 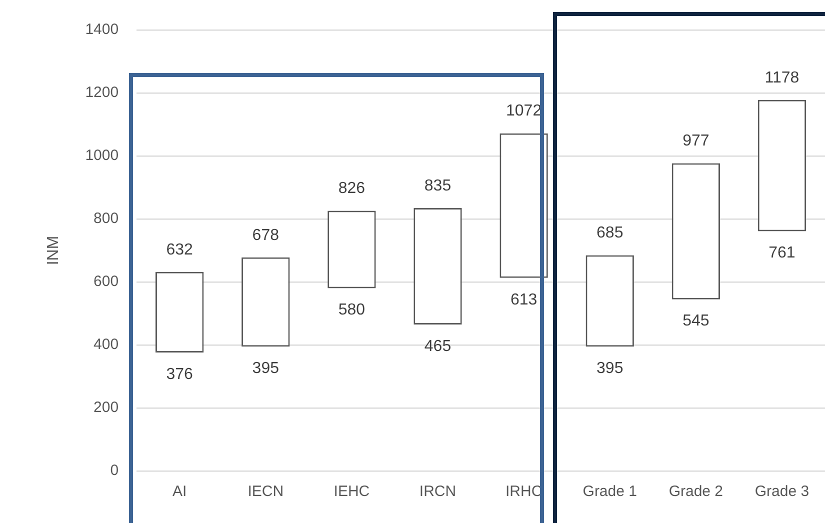 What do you see at coordinates (610, 233) in the screenshot?
I see `annotation: 685` at bounding box center [610, 233].